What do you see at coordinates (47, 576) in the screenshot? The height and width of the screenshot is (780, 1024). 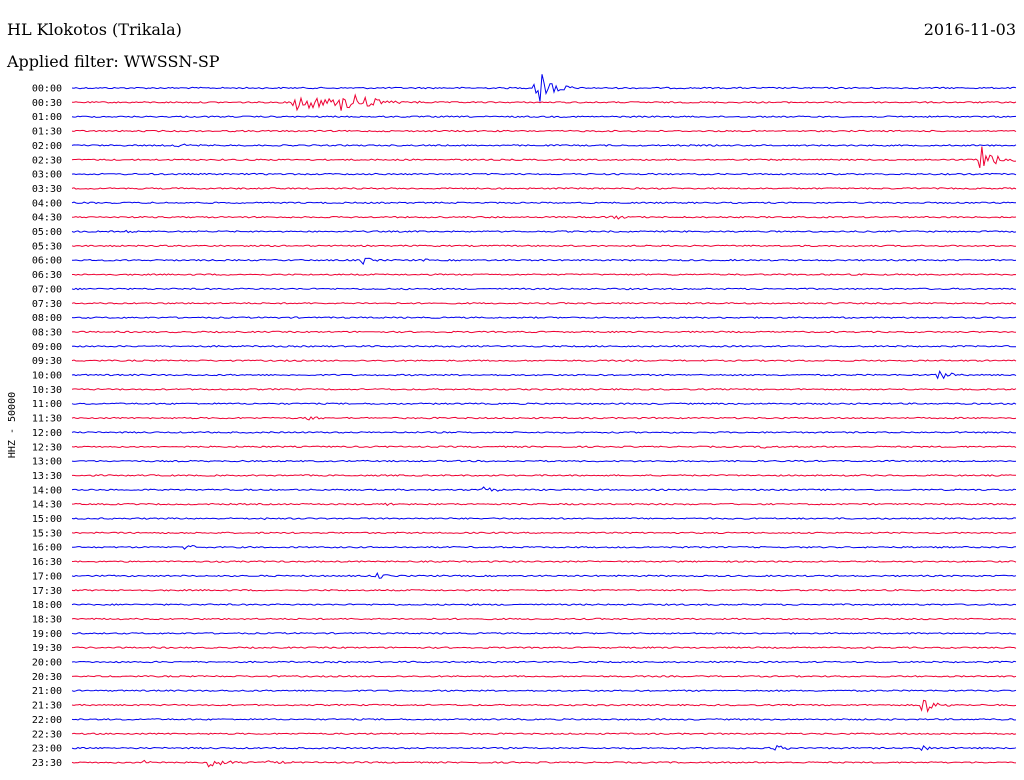 I see `time-label-1700: 17:00` at bounding box center [47, 576].